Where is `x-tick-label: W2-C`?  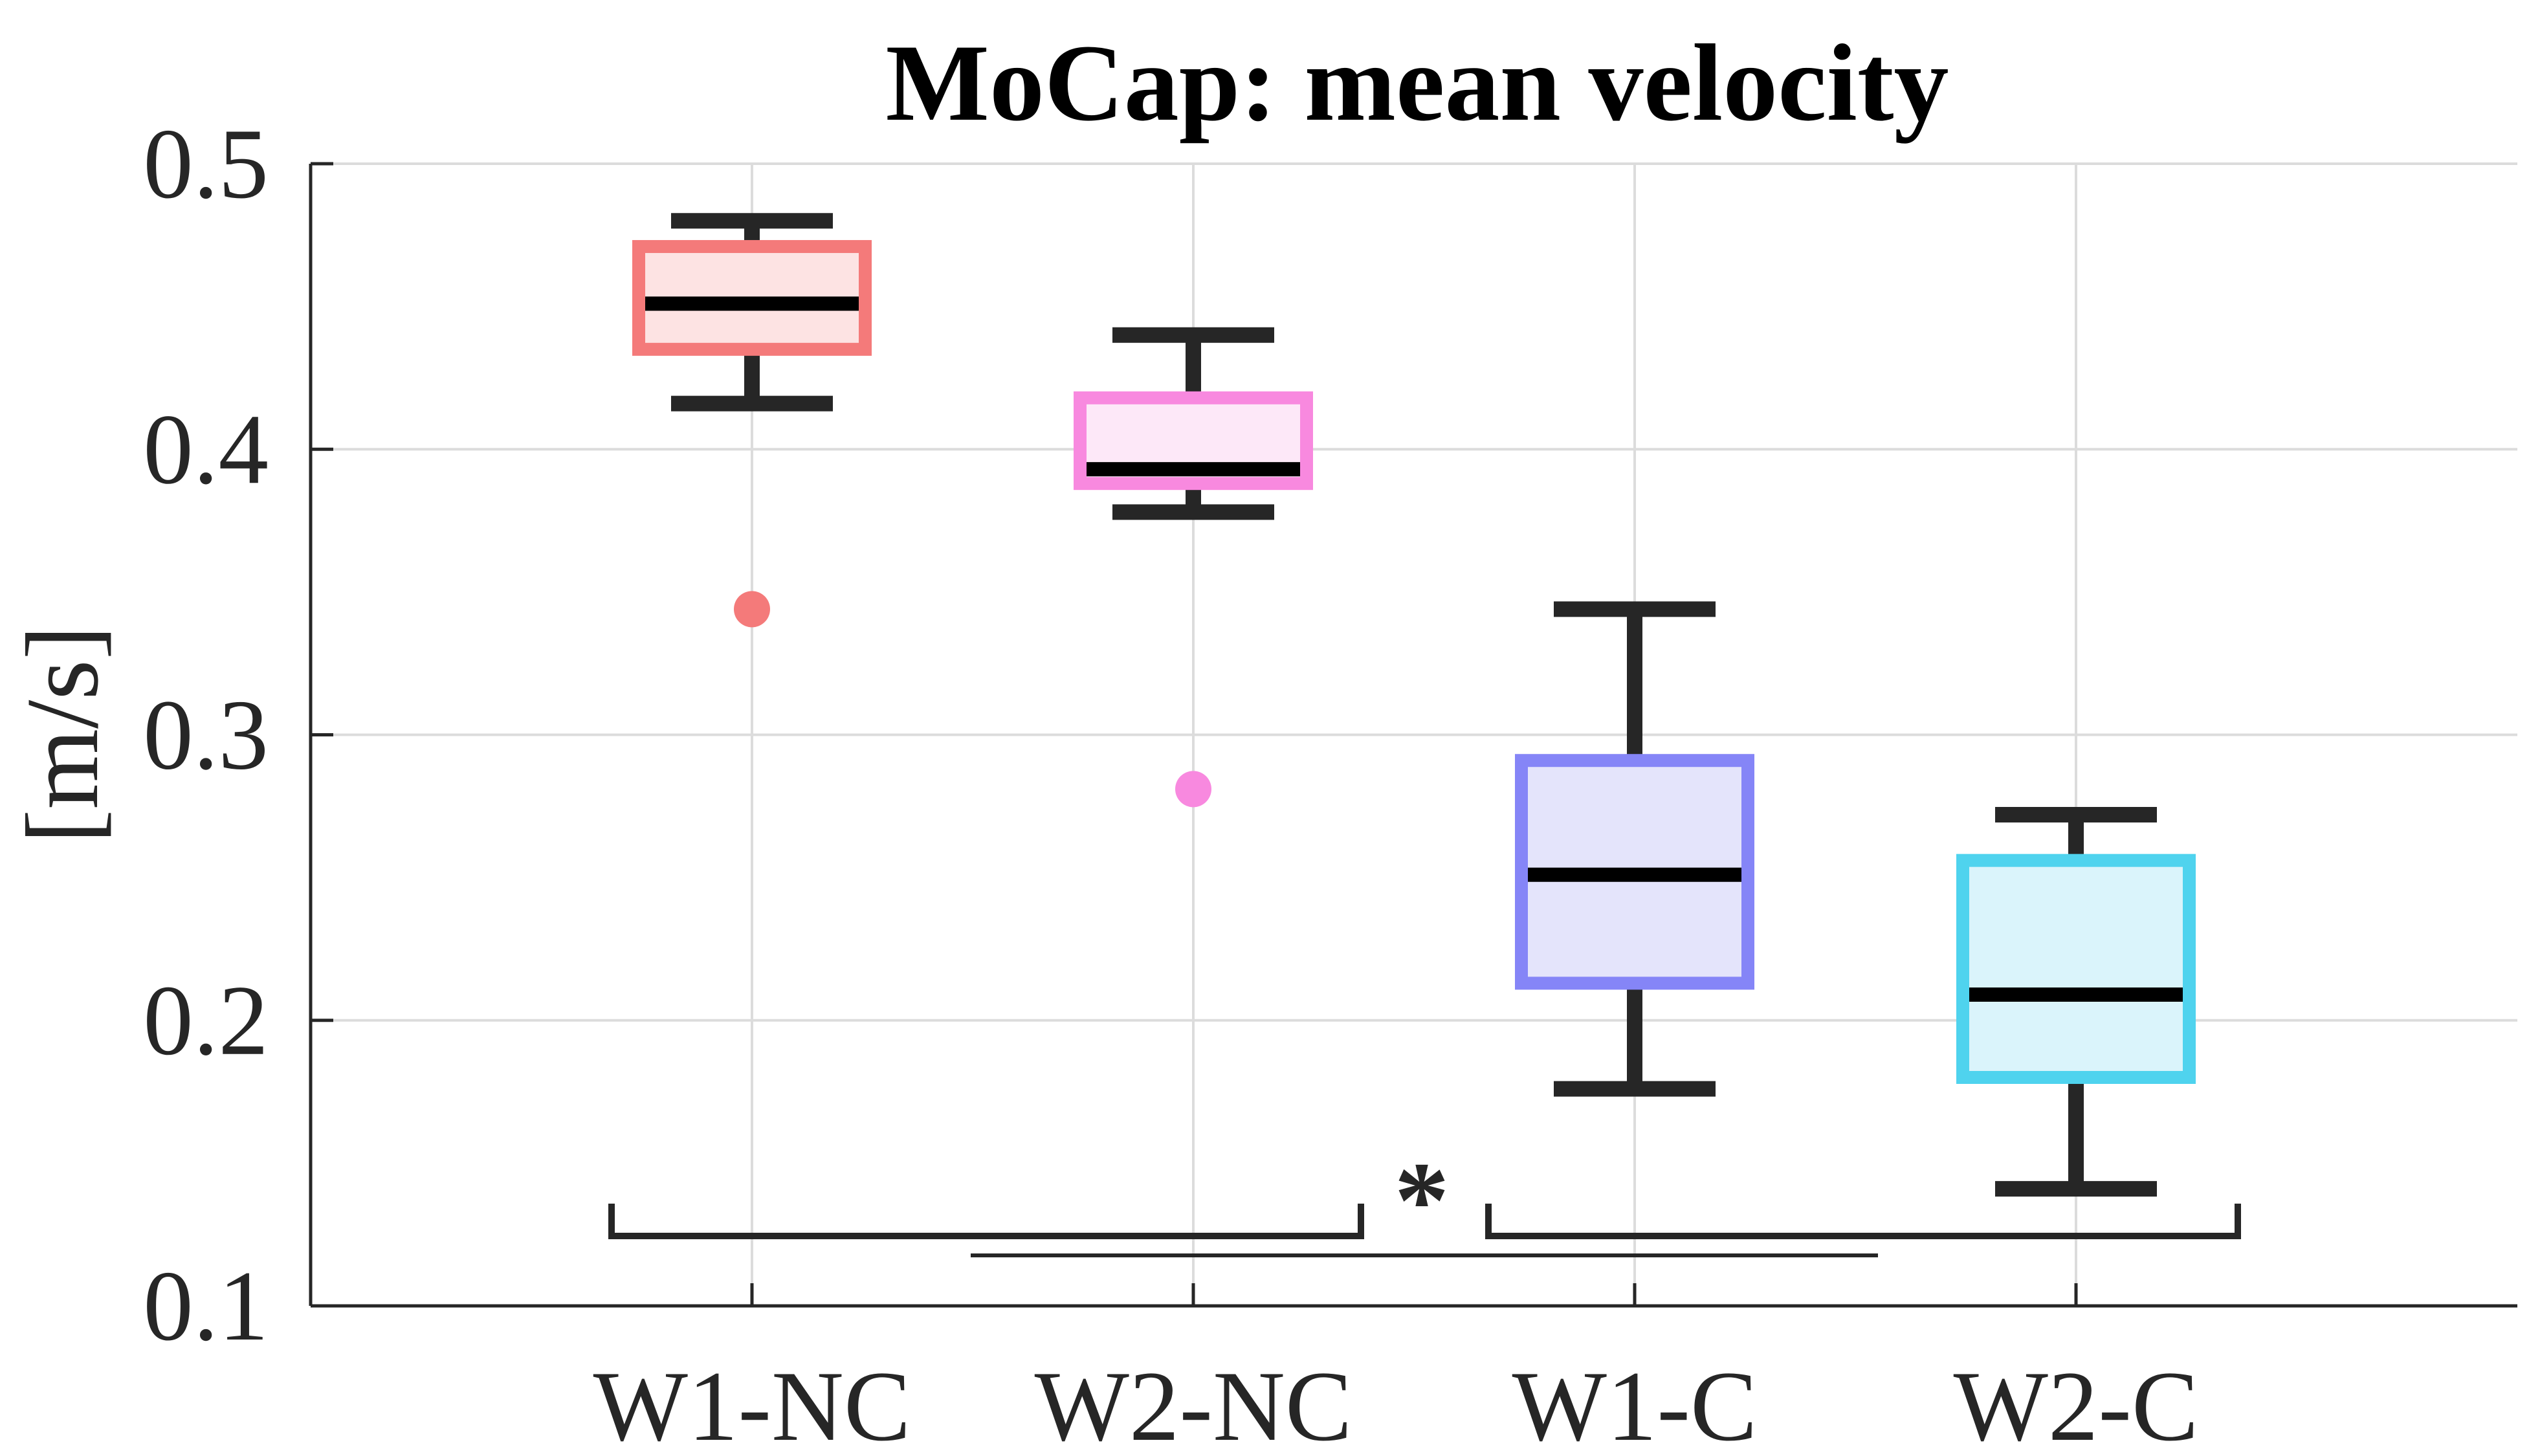
x-tick-label: W2-C is located at coordinates (2076, 1403).